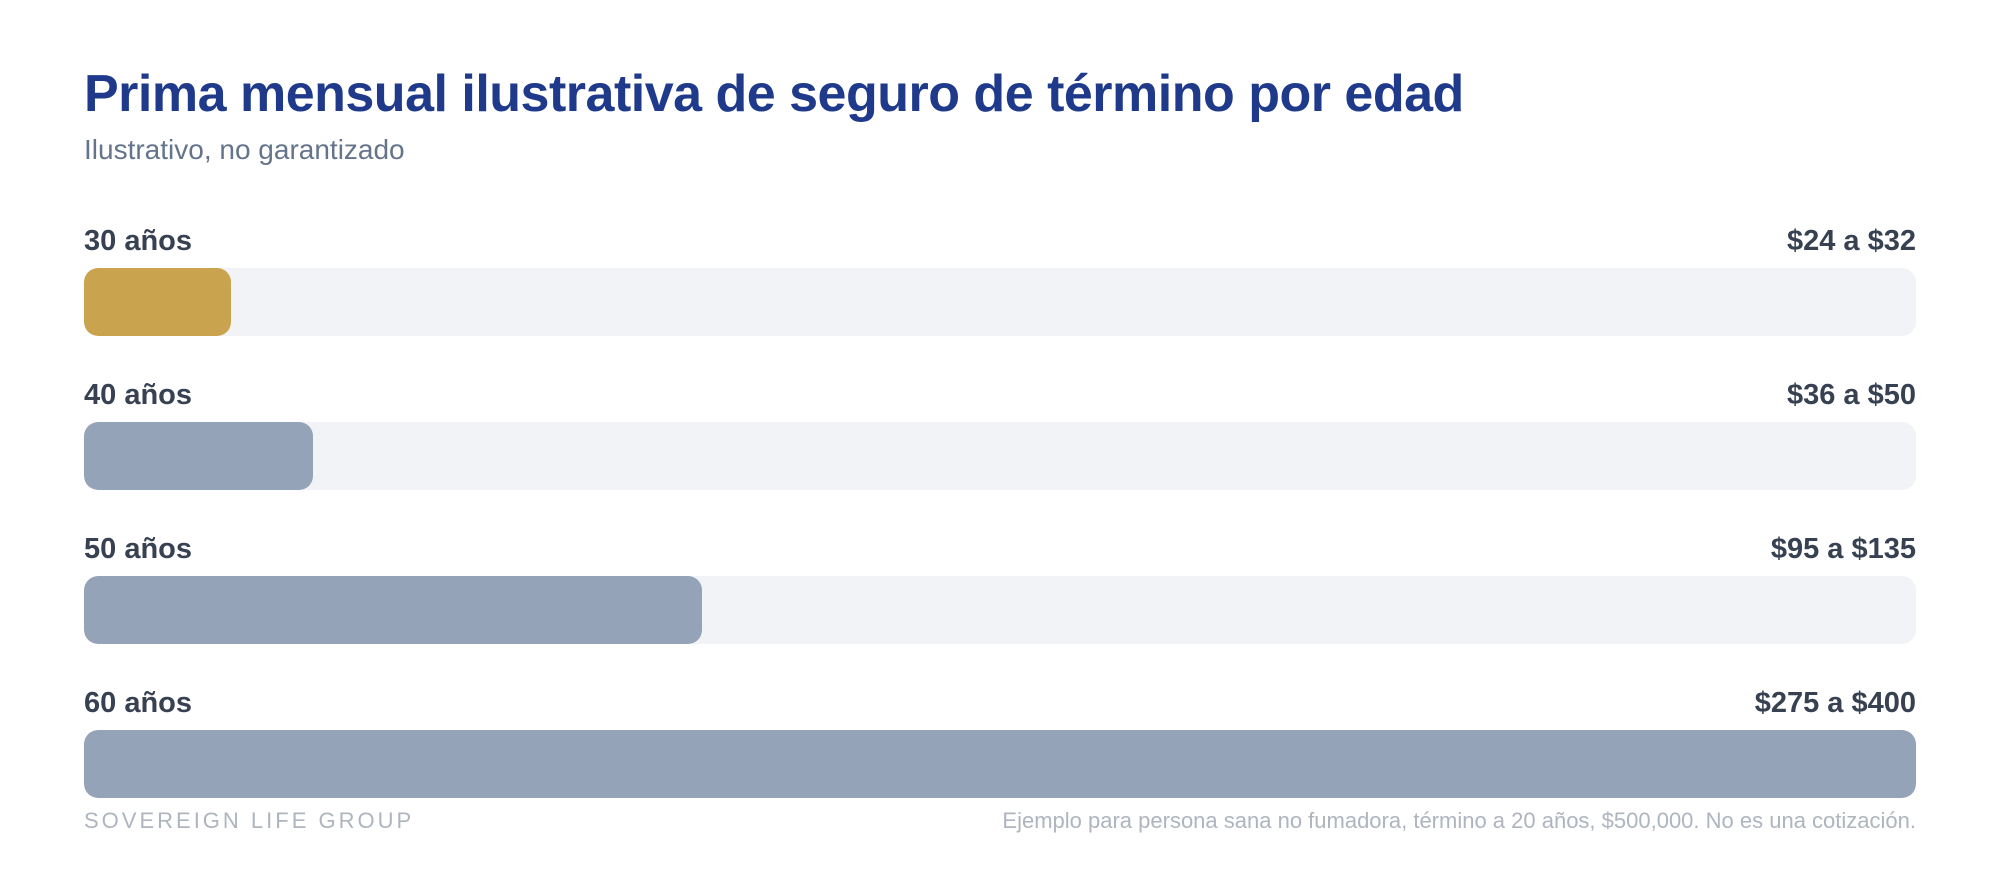 The image size is (2000, 880). I want to click on category-label: 50 años, so click(138, 548).